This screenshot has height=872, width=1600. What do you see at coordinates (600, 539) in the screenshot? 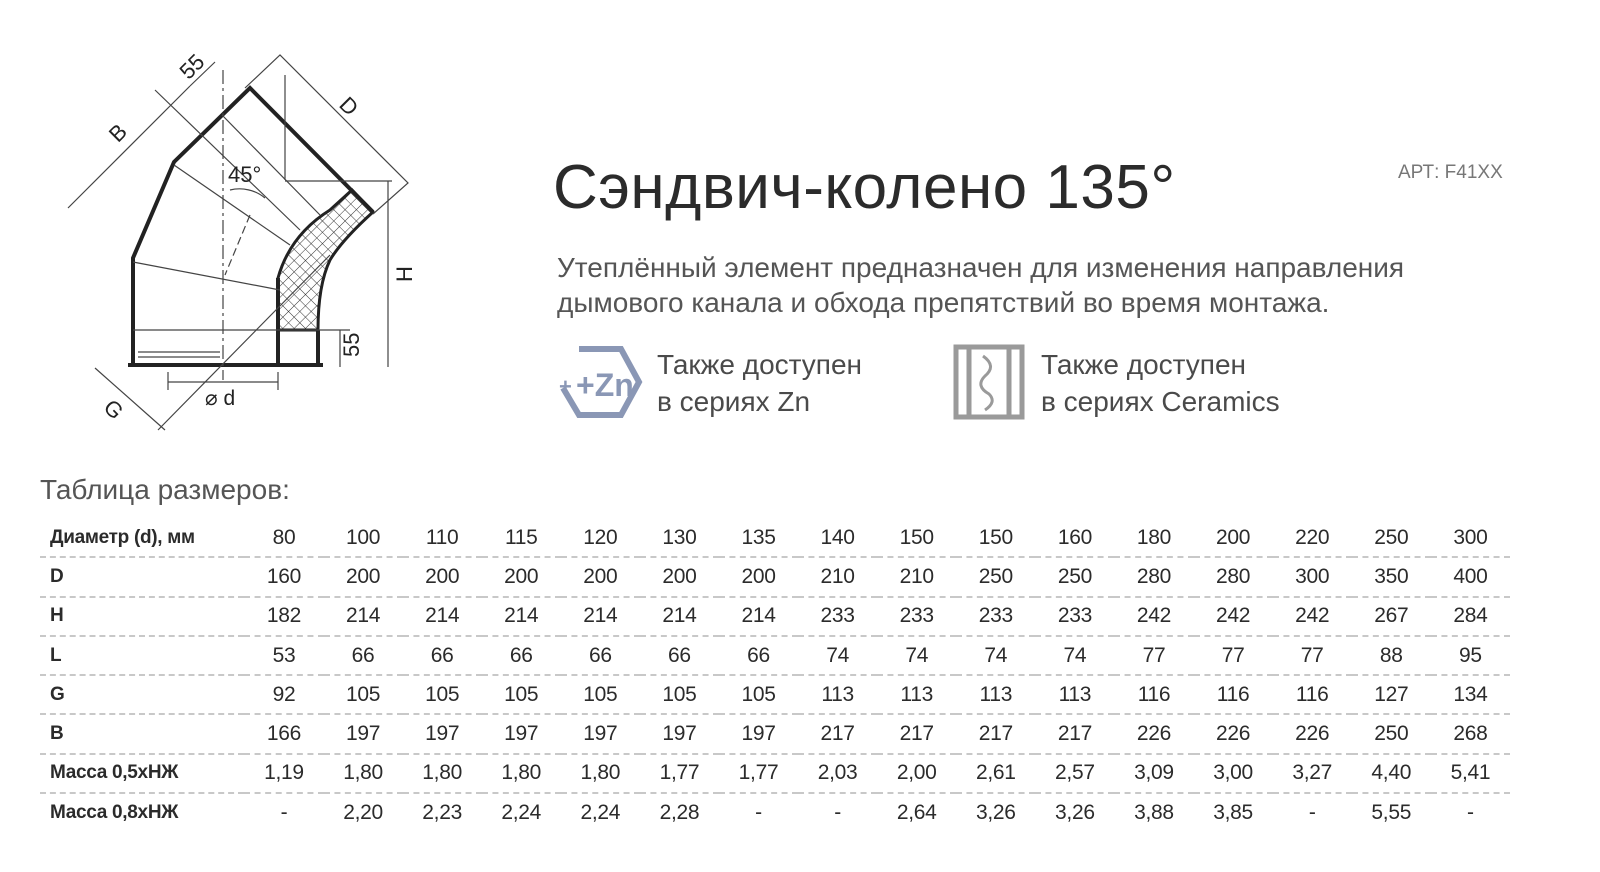
I see `table-cell: 120` at bounding box center [600, 539].